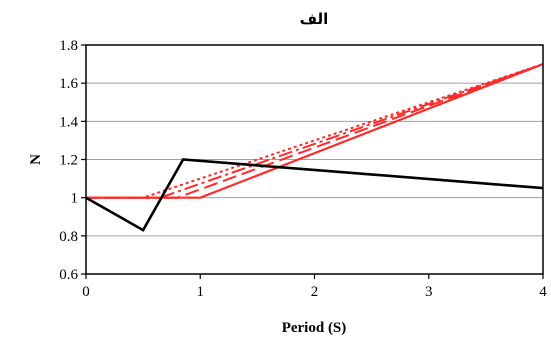  I want to click on y-tick-label-4: 1.4, so click(68, 122).